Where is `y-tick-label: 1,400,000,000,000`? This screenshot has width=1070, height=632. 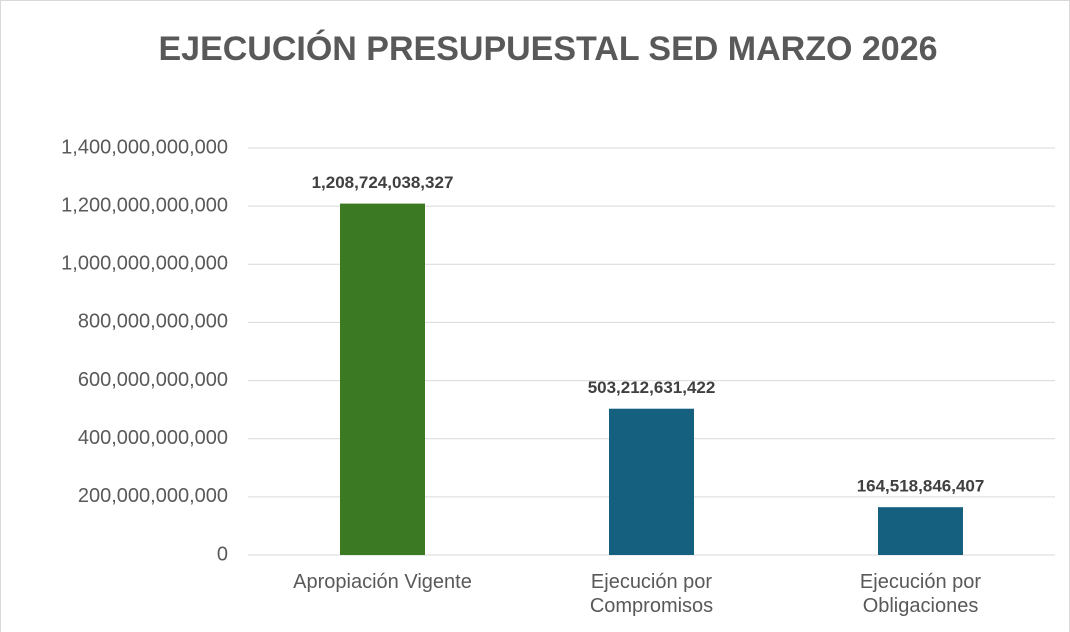
y-tick-label: 1,400,000,000,000 is located at coordinates (144, 147).